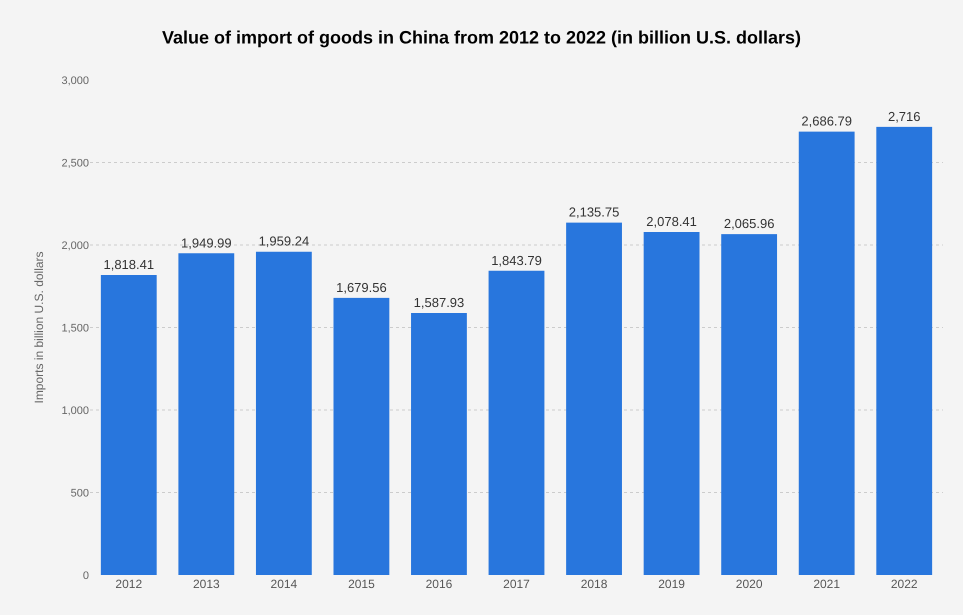 This screenshot has height=615, width=963. Describe the element at coordinates (594, 584) in the screenshot. I see `x-tick-label: 2018` at that location.